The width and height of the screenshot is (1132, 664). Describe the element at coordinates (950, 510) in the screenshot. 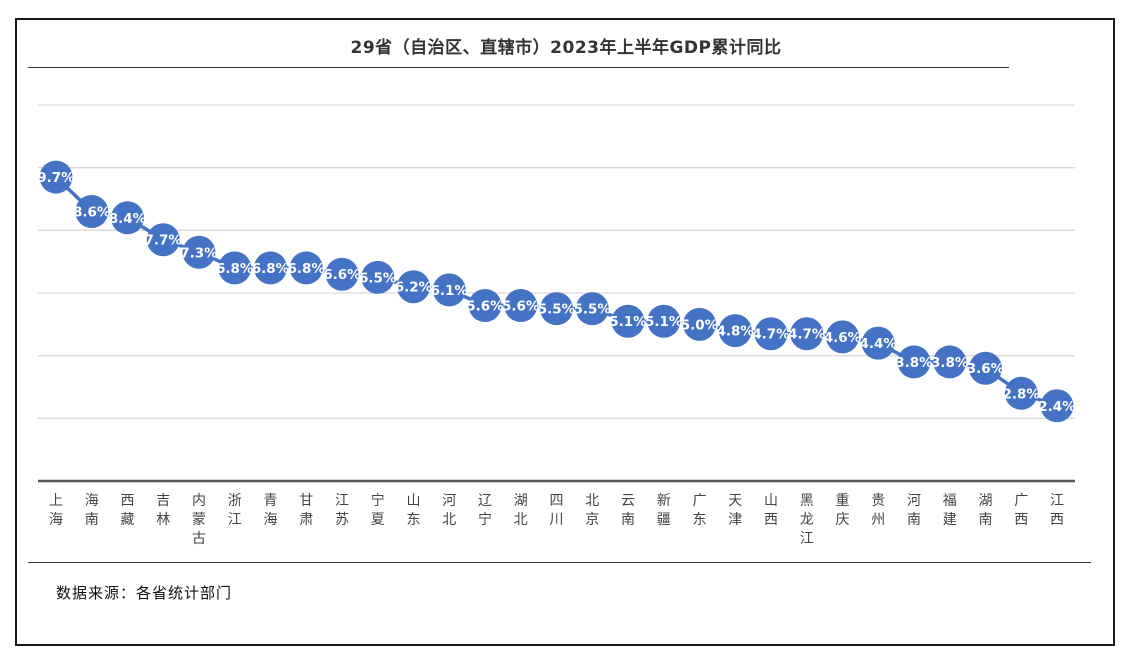

I see `category-label: 福建` at that location.